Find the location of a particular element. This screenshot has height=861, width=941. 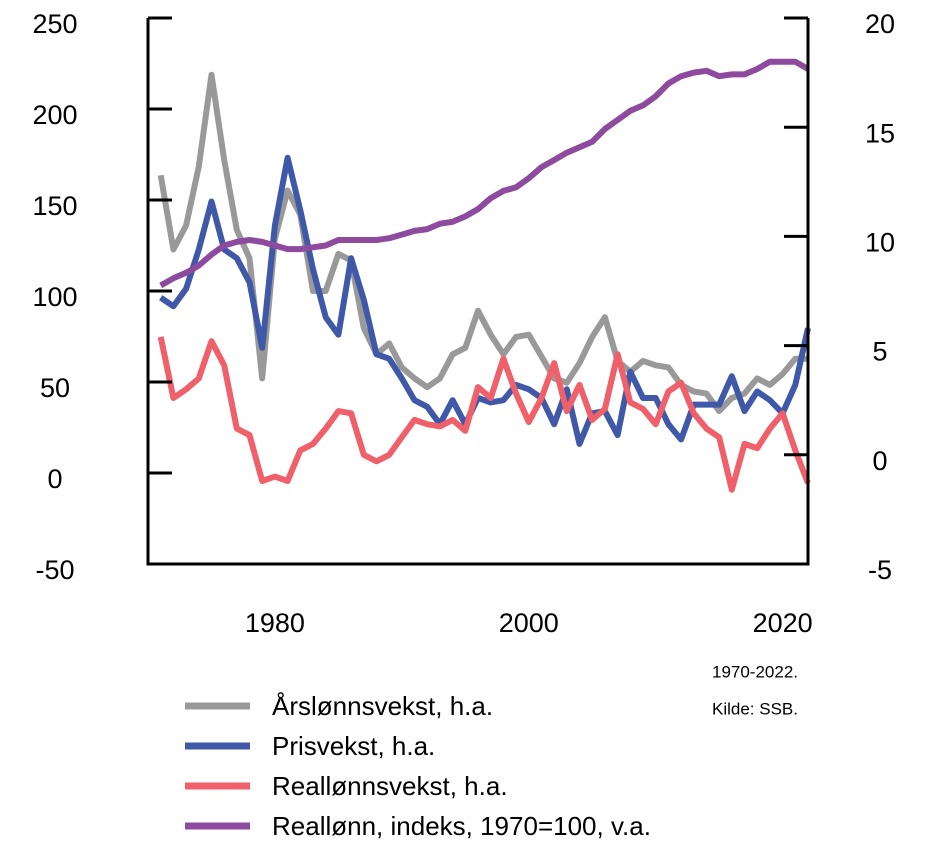

y2-tick-label: -5 is located at coordinates (880, 570).